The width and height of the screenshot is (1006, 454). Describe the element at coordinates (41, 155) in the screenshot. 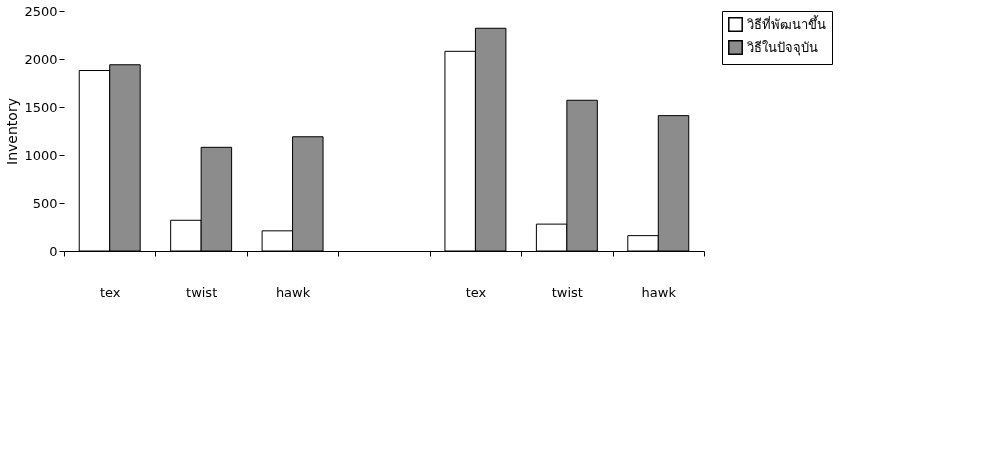

I see `y-tick-label: 1000` at that location.